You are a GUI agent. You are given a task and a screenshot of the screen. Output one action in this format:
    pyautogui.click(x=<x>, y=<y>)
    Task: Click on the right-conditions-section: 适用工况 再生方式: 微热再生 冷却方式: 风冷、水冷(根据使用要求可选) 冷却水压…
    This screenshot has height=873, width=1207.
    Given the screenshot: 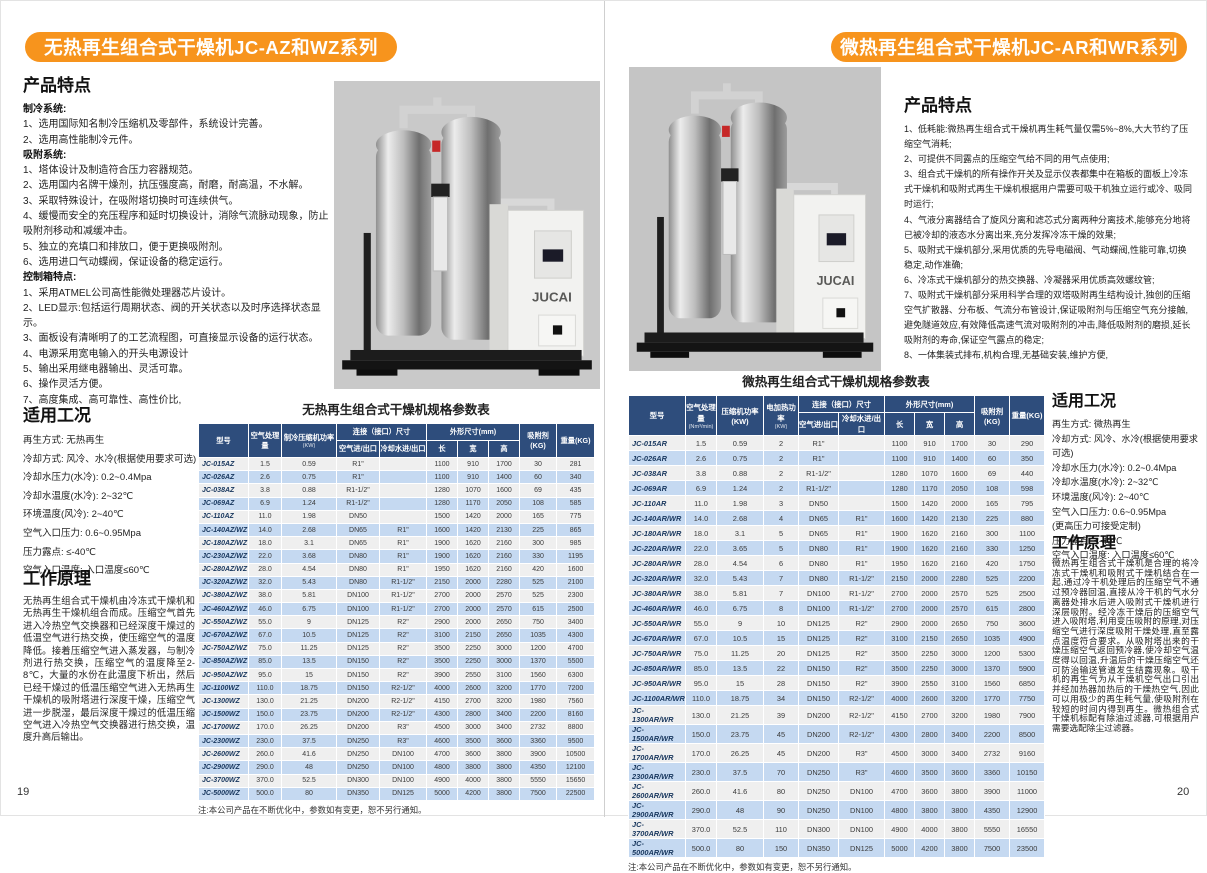 What is the action you would take?
    pyautogui.click(x=1128, y=475)
    